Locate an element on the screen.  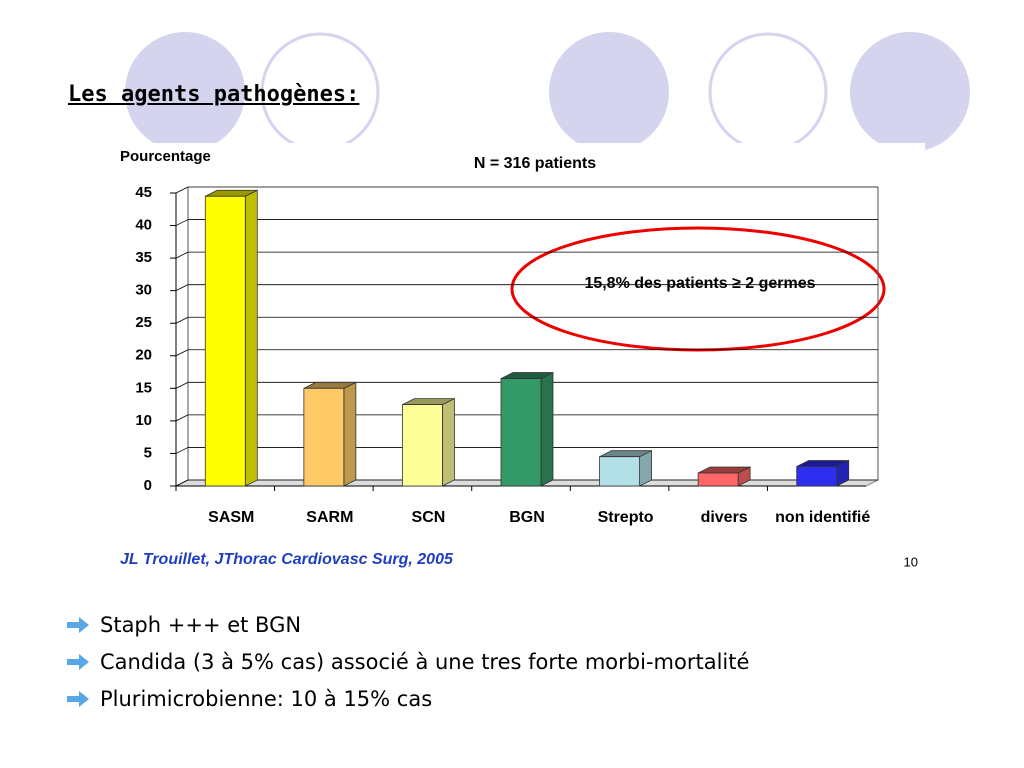
y-tick-label: 10 is located at coordinates (143, 420).